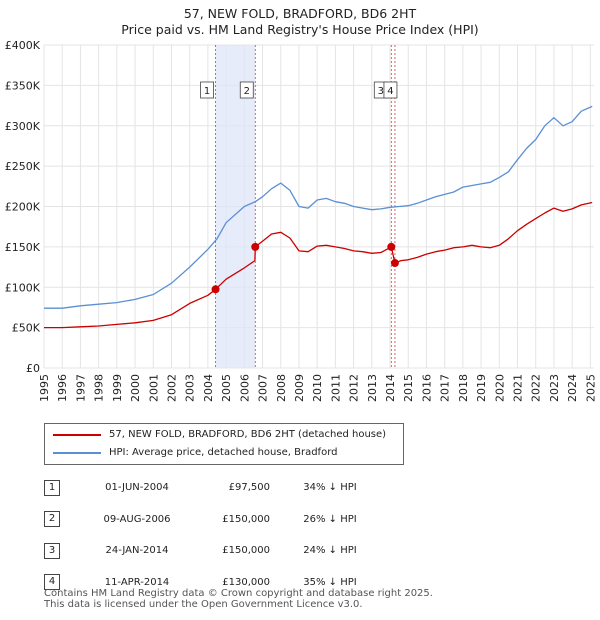  What do you see at coordinates (208, 388) in the screenshot?
I see `x-tick-label: 2004` at bounding box center [208, 388].